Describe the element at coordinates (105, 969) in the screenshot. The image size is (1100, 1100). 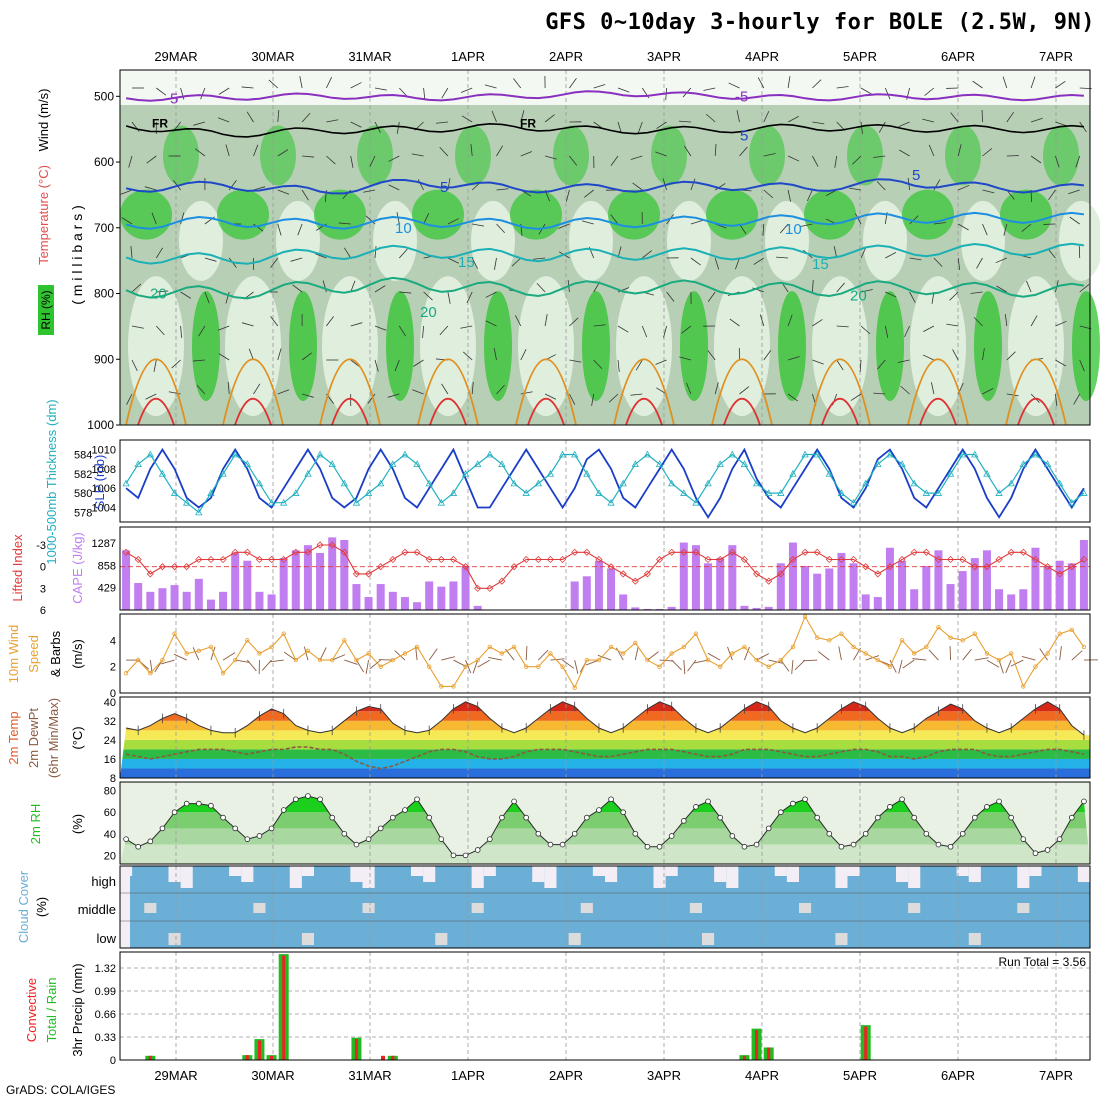
I see `precip-tick-label: 1.32` at that location.